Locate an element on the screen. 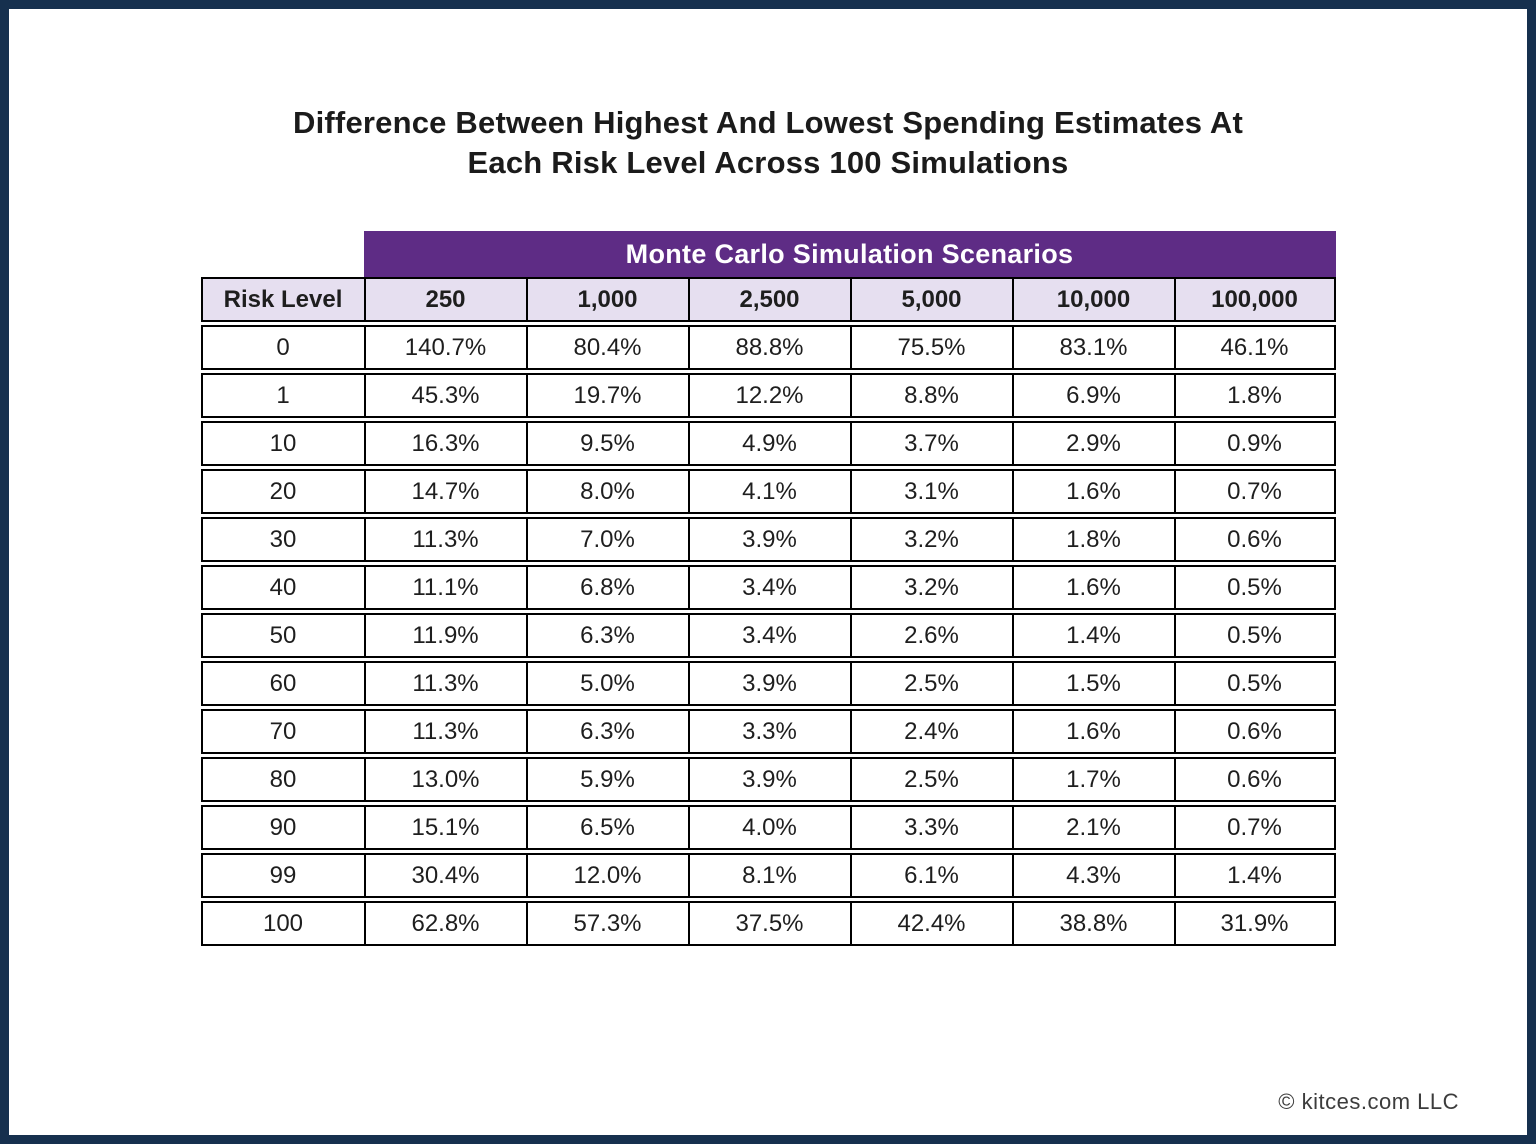 This screenshot has height=1144, width=1536. value-cell: 8.8% is located at coordinates (930, 395).